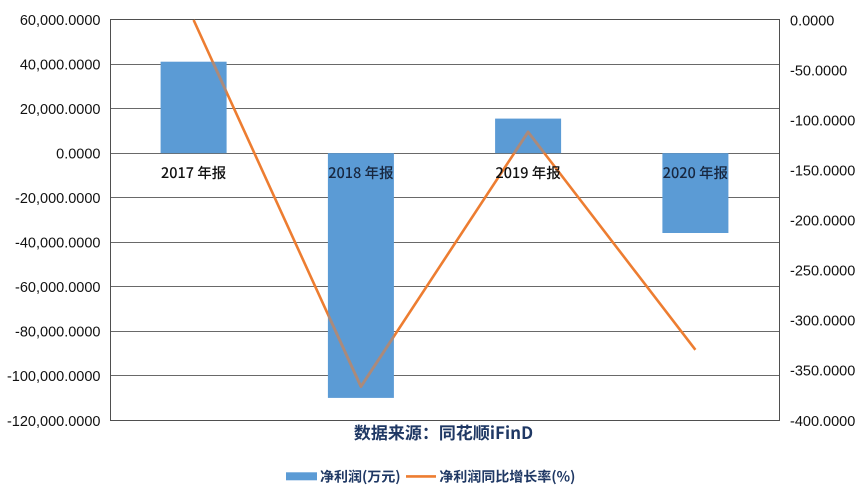  What do you see at coordinates (822, 222) in the screenshot?
I see `svg-text: -200.0000` at bounding box center [822, 222].